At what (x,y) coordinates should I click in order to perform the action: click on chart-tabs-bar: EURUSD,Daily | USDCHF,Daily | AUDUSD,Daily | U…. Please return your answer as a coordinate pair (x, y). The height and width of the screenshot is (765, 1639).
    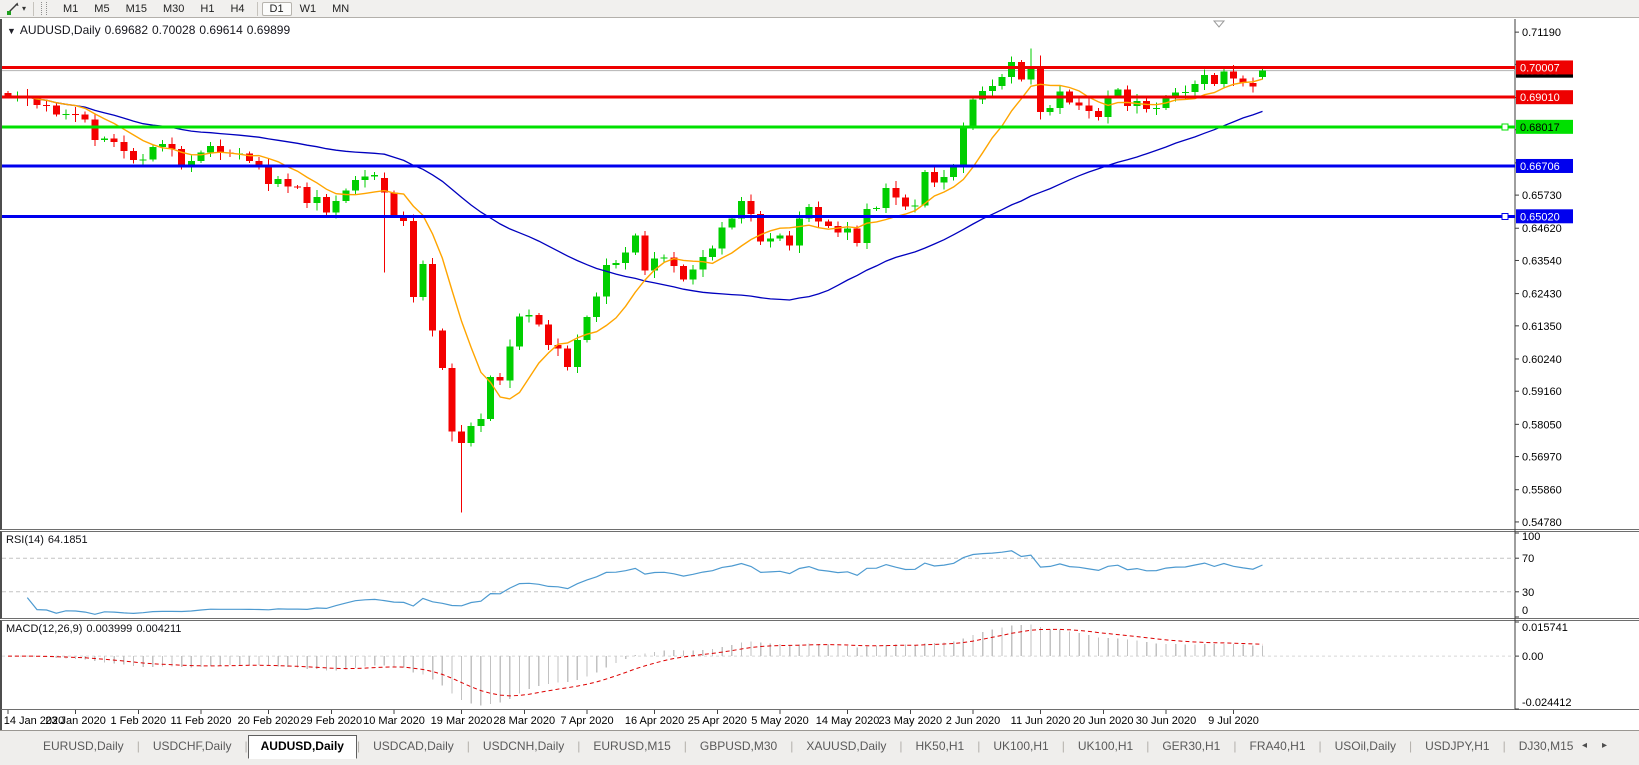
    Looking at the image, I should click on (819, 747).